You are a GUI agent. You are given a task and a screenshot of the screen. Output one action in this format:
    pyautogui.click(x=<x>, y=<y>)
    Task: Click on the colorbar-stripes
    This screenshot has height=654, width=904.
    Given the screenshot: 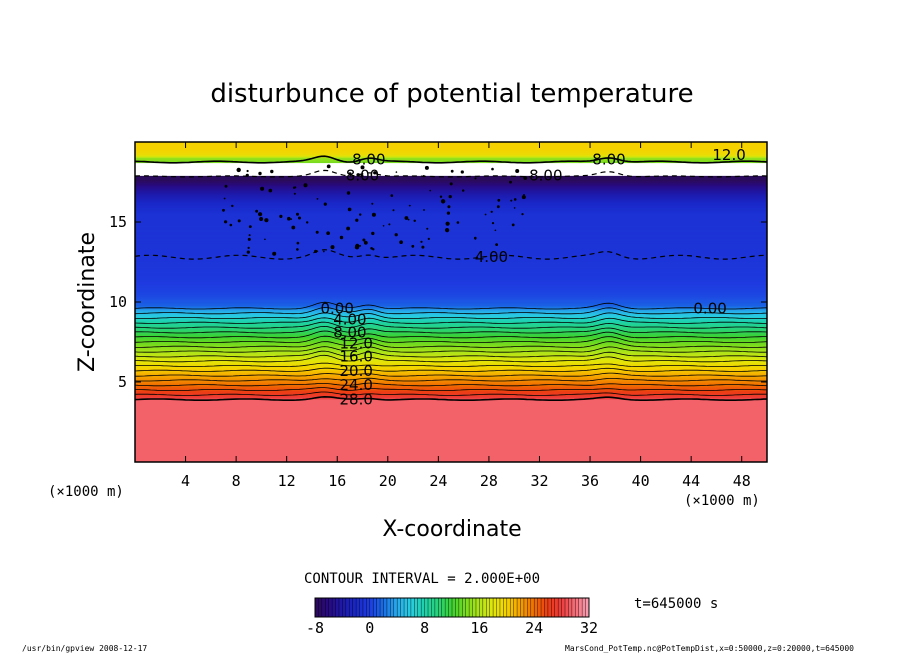 What is the action you would take?
    pyautogui.click(x=452, y=607)
    